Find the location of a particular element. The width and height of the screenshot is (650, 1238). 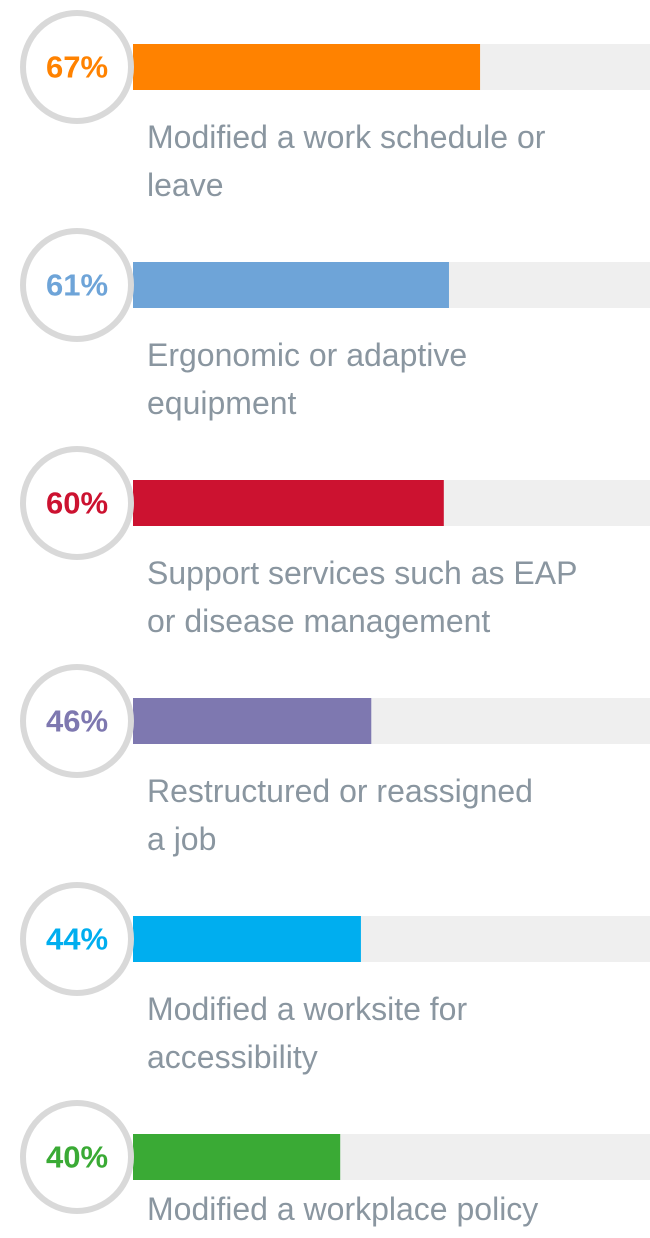

value-label: 60% is located at coordinates (77, 503).